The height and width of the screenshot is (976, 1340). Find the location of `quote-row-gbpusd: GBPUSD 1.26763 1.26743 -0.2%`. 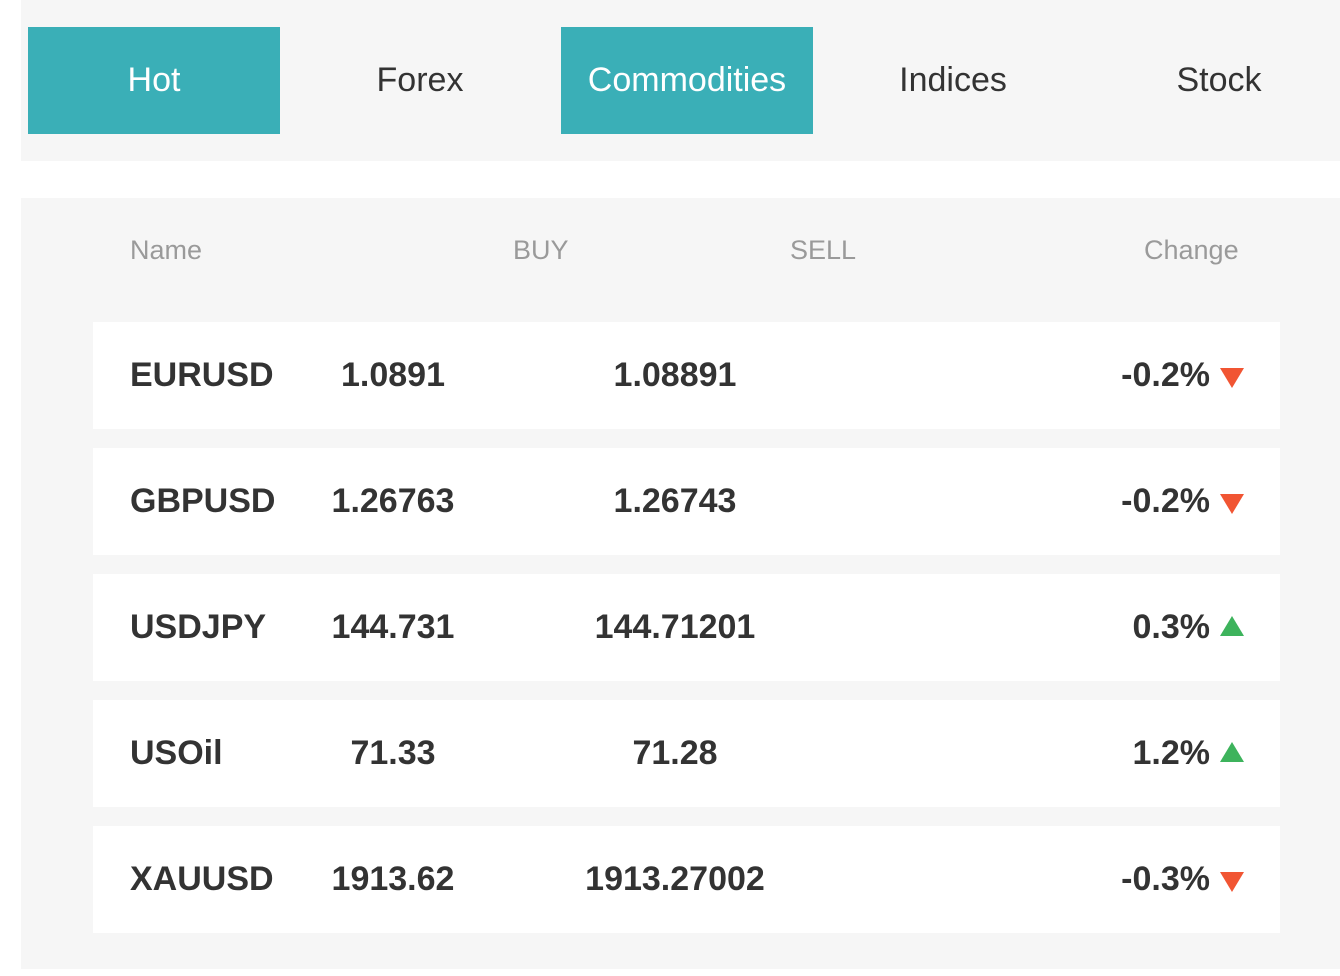

quote-row-gbpusd: GBPUSD 1.26763 1.26743 -0.2% is located at coordinates (686, 501).